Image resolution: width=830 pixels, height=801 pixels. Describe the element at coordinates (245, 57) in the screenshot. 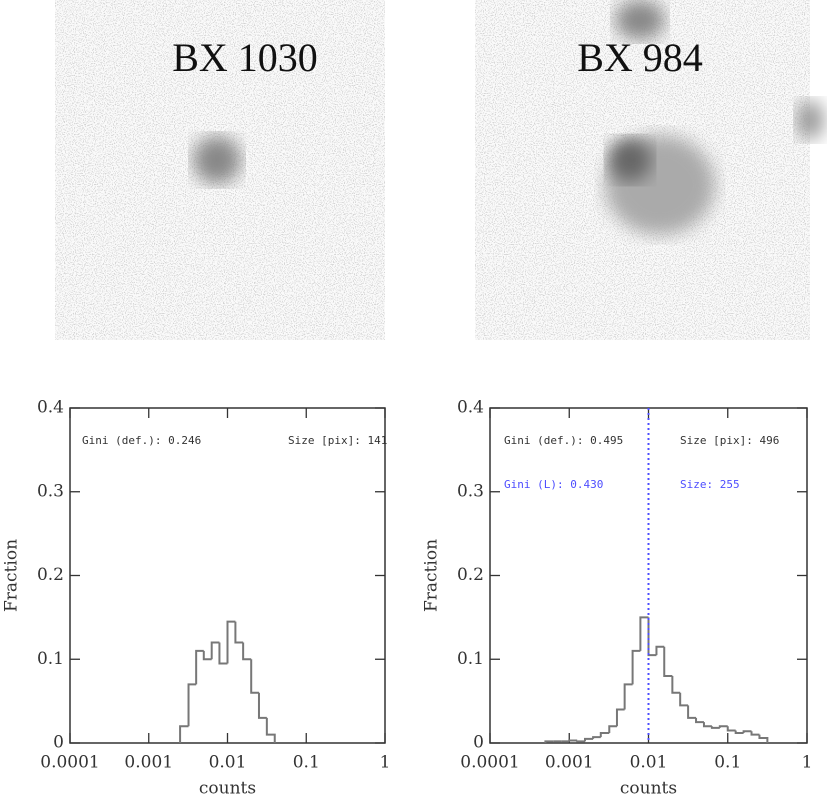

I see `image-title: BX 1030` at that location.